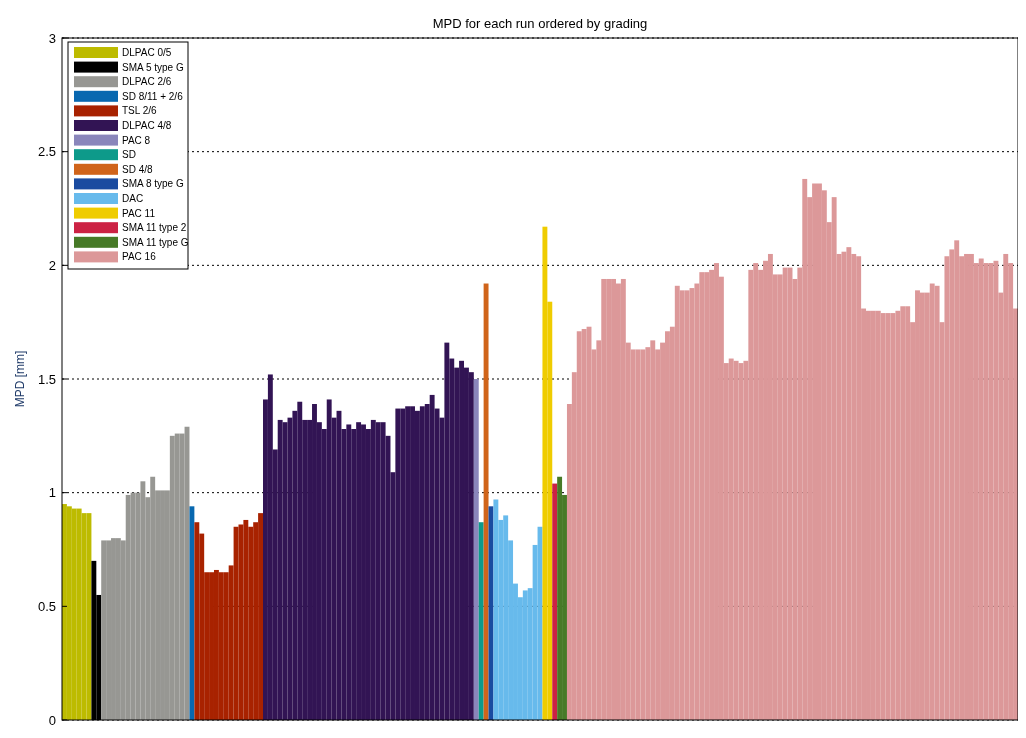  What do you see at coordinates (136, 140) in the screenshot?
I see `legend-label: PAC 8` at bounding box center [136, 140].